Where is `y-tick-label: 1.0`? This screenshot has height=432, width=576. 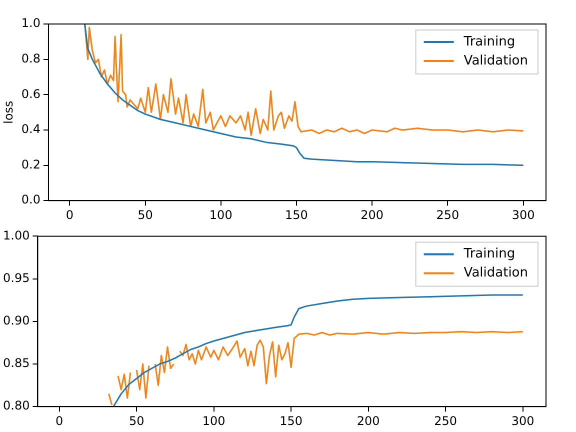
y-tick-label: 1.0 is located at coordinates (30, 23).